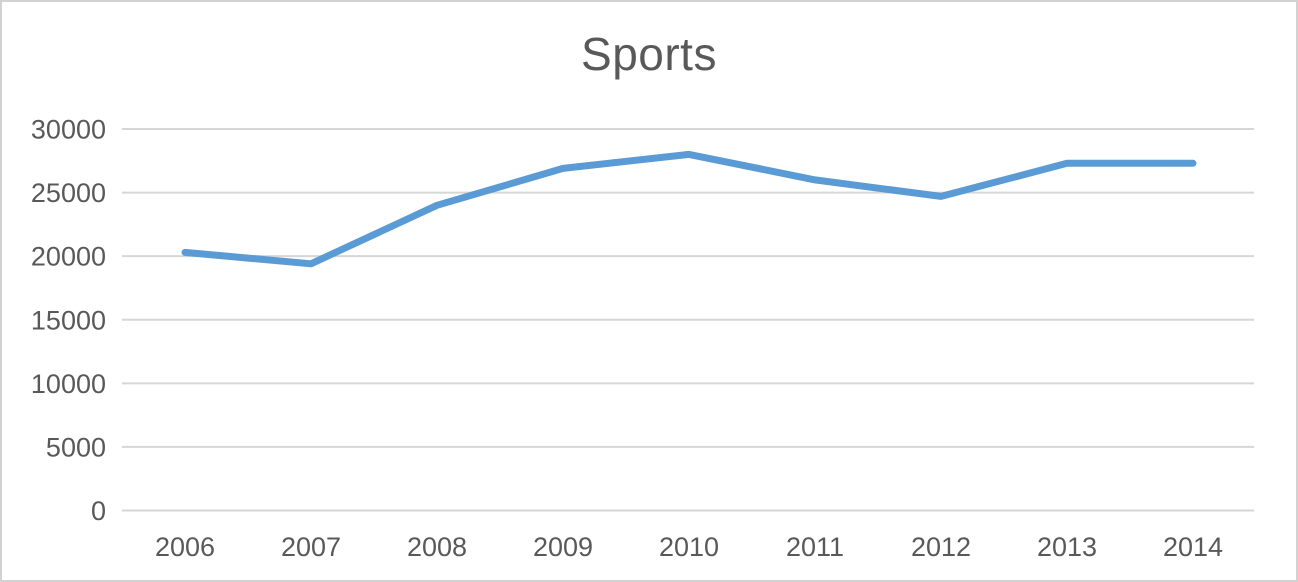  What do you see at coordinates (185, 547) in the screenshot?
I see `x-axis-tick-label: 2006` at bounding box center [185, 547].